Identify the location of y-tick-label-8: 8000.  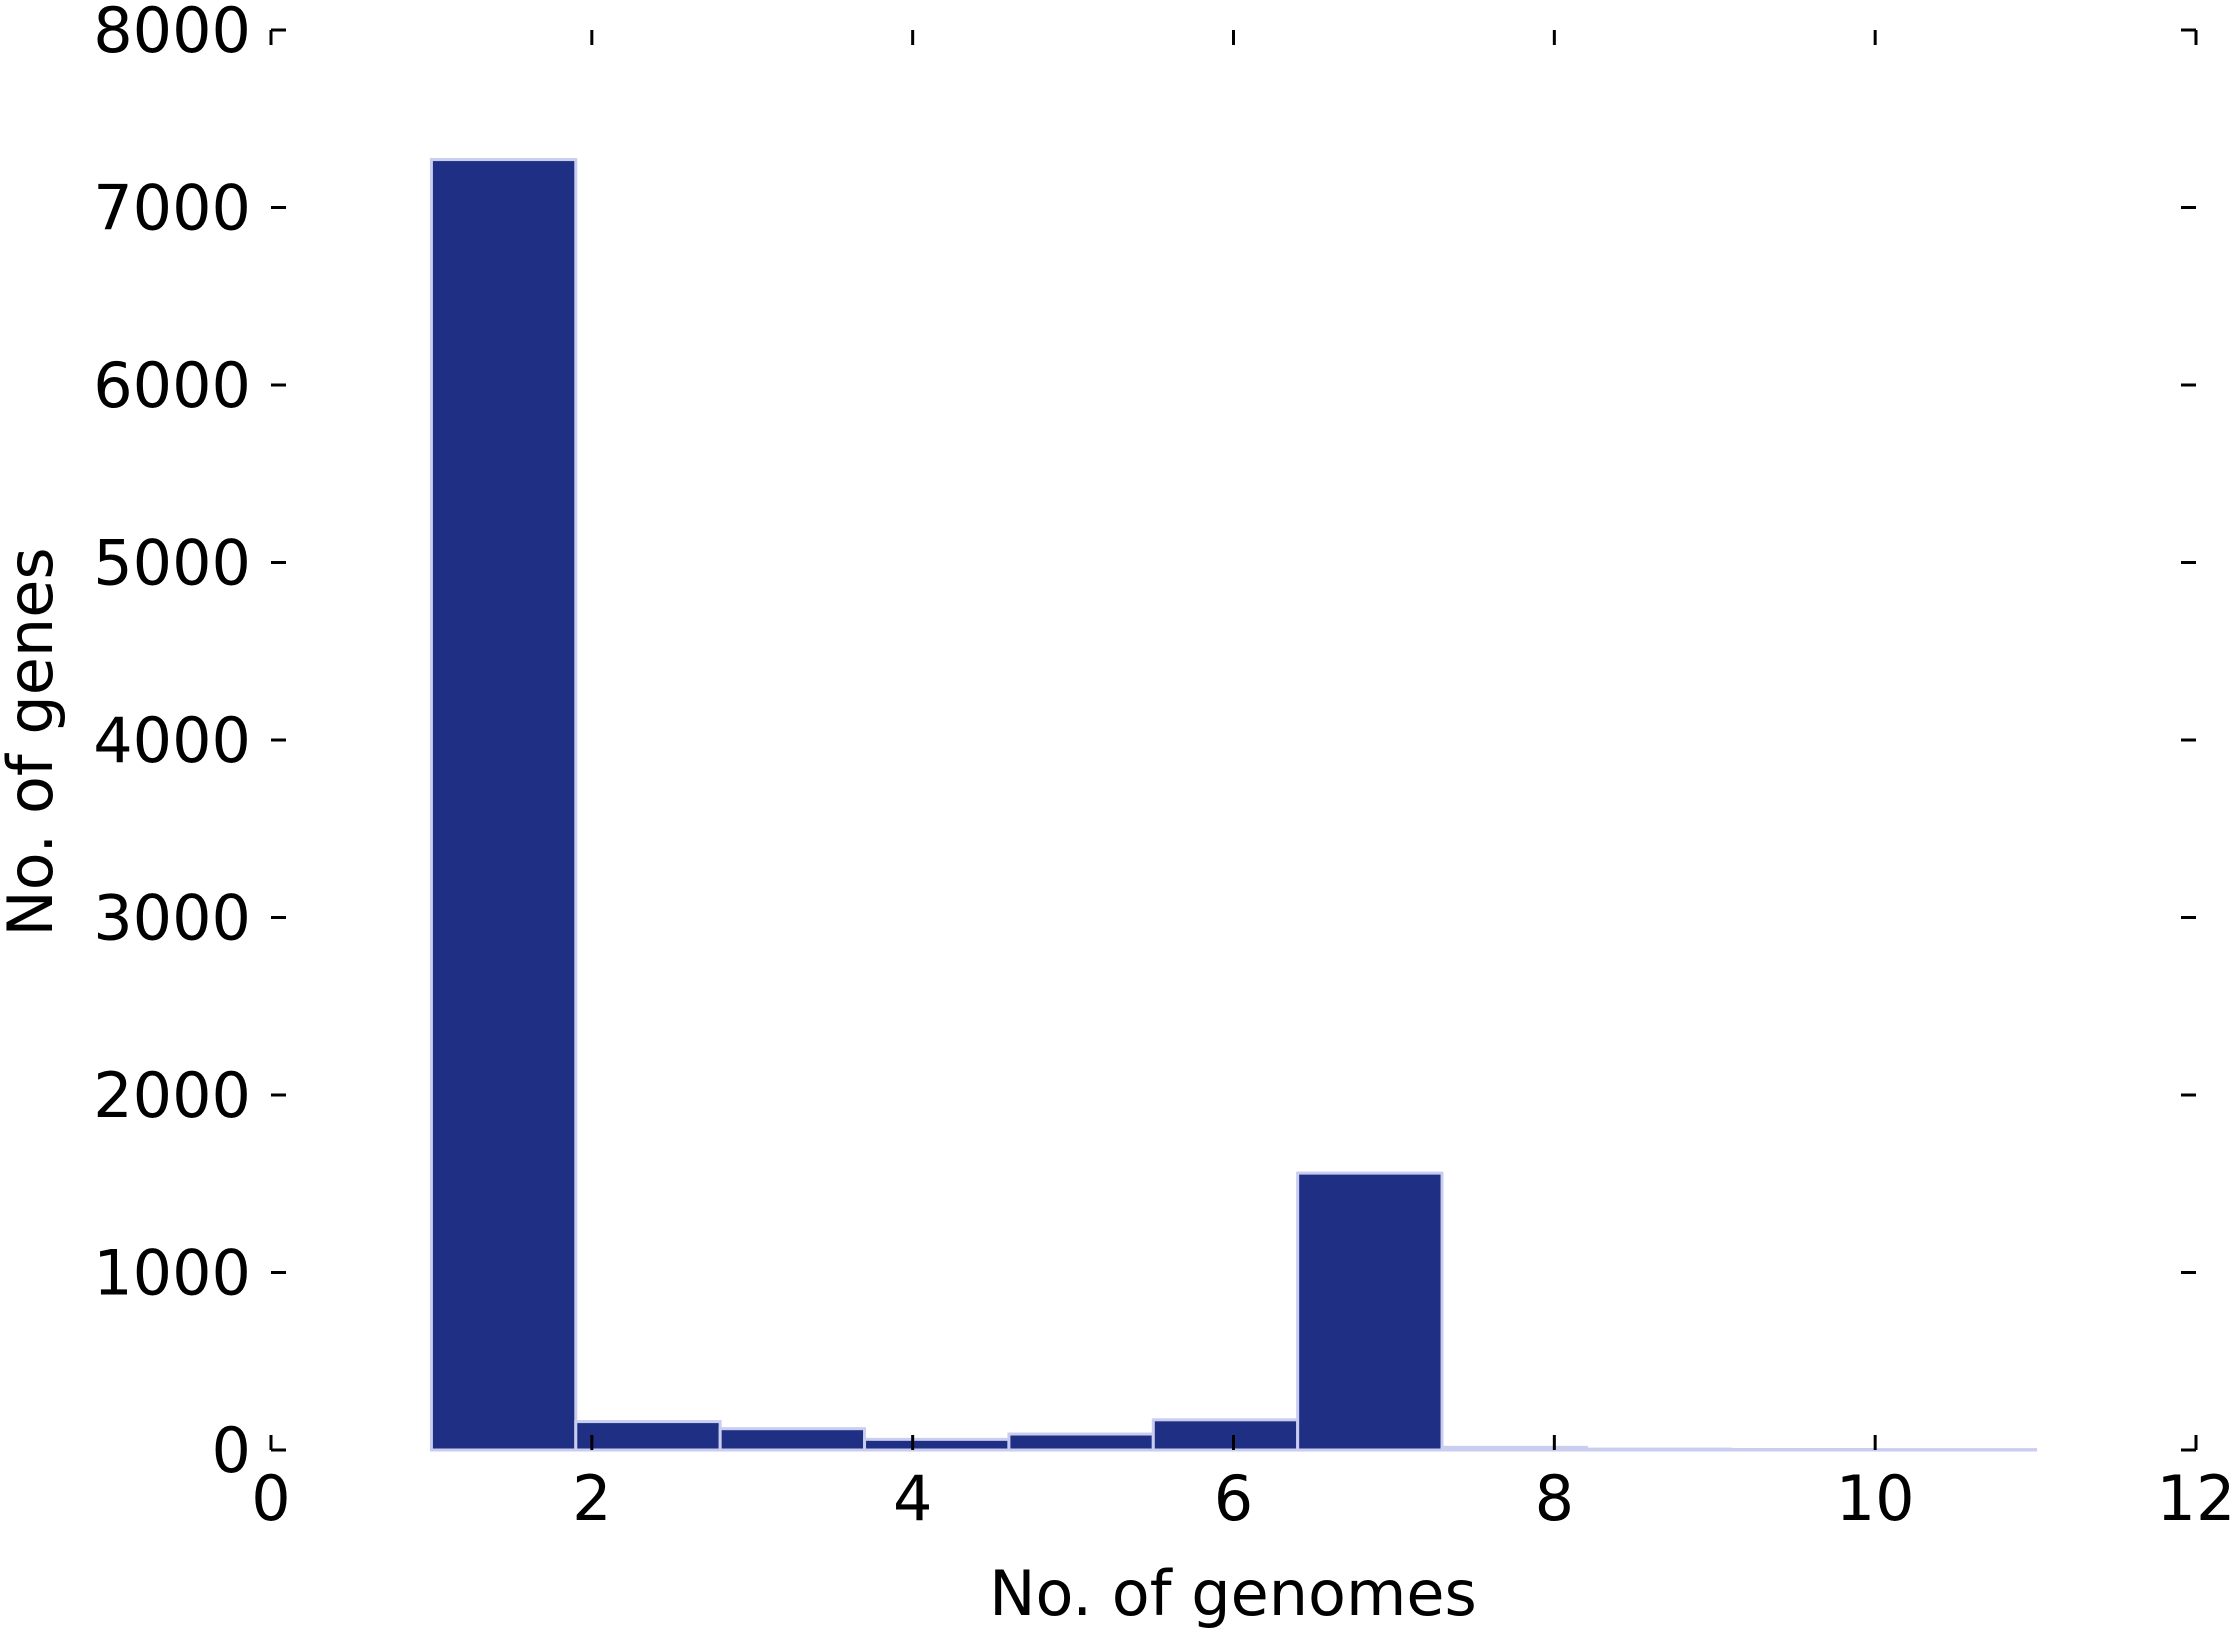
(172, 33).